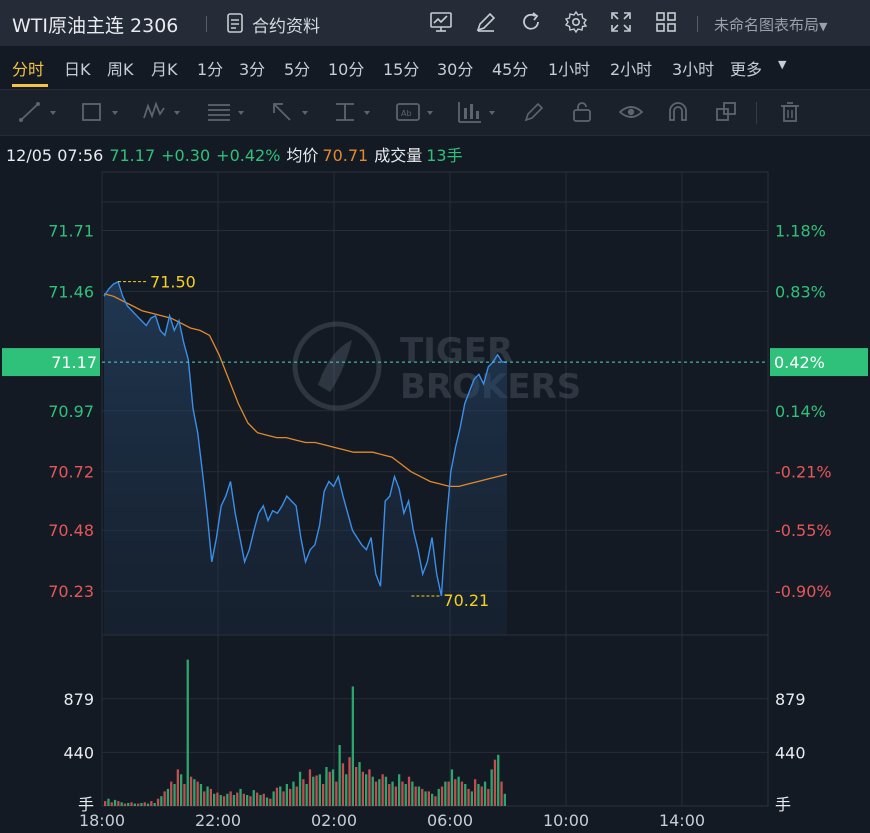 Image resolution: width=870 pixels, height=833 pixels. Describe the element at coordinates (95, 26) in the screenshot. I see `instrument-title: WTI原油主连 2306` at that location.